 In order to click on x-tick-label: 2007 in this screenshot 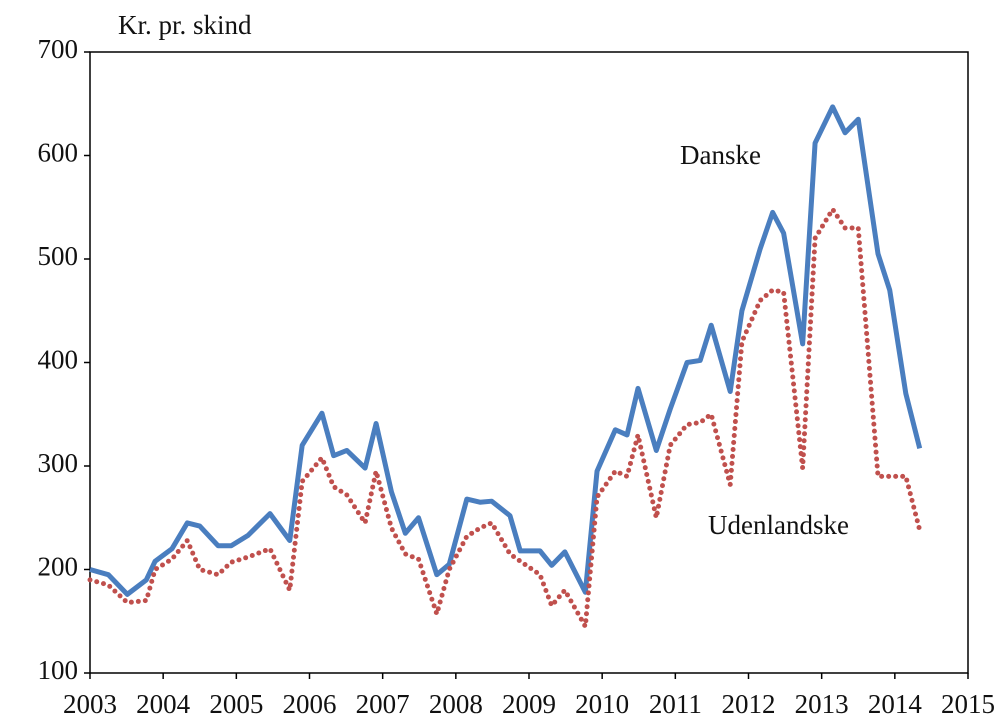, I will do `click(383, 704)`.